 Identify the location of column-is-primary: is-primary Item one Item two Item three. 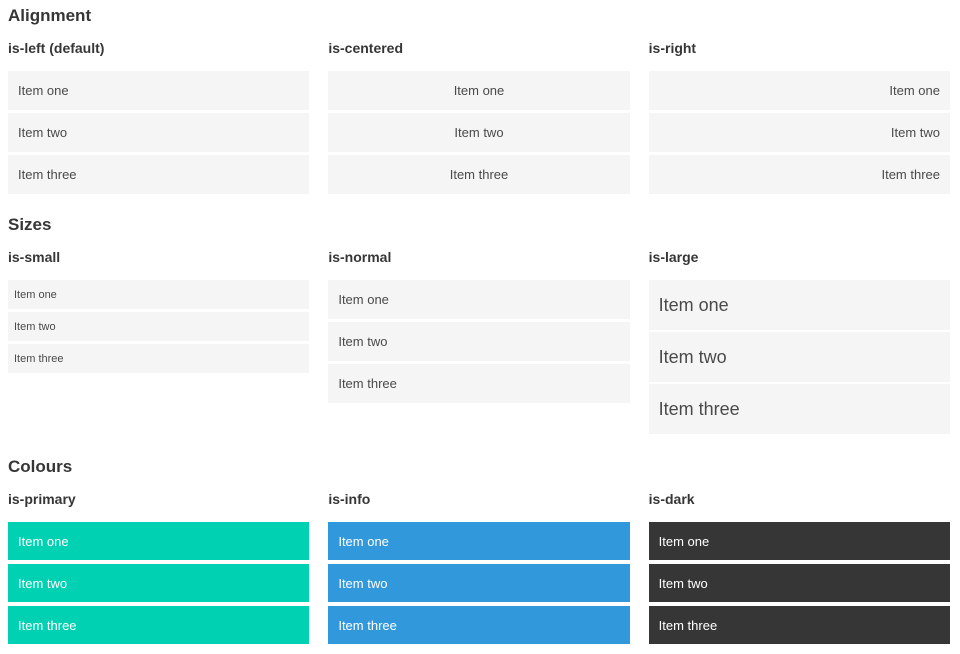
(159, 569).